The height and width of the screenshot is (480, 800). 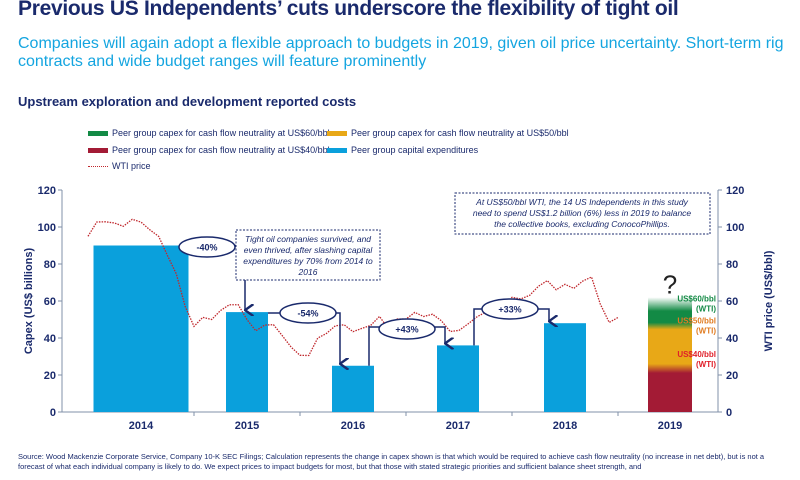 I want to click on y2-tick-label: 20, so click(x=732, y=376).